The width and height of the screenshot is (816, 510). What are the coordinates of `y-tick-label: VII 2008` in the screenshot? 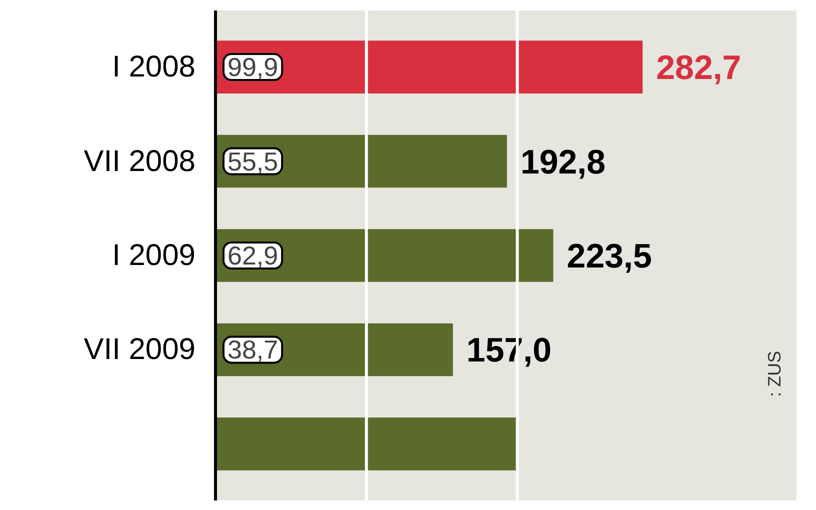 It's located at (140, 161).